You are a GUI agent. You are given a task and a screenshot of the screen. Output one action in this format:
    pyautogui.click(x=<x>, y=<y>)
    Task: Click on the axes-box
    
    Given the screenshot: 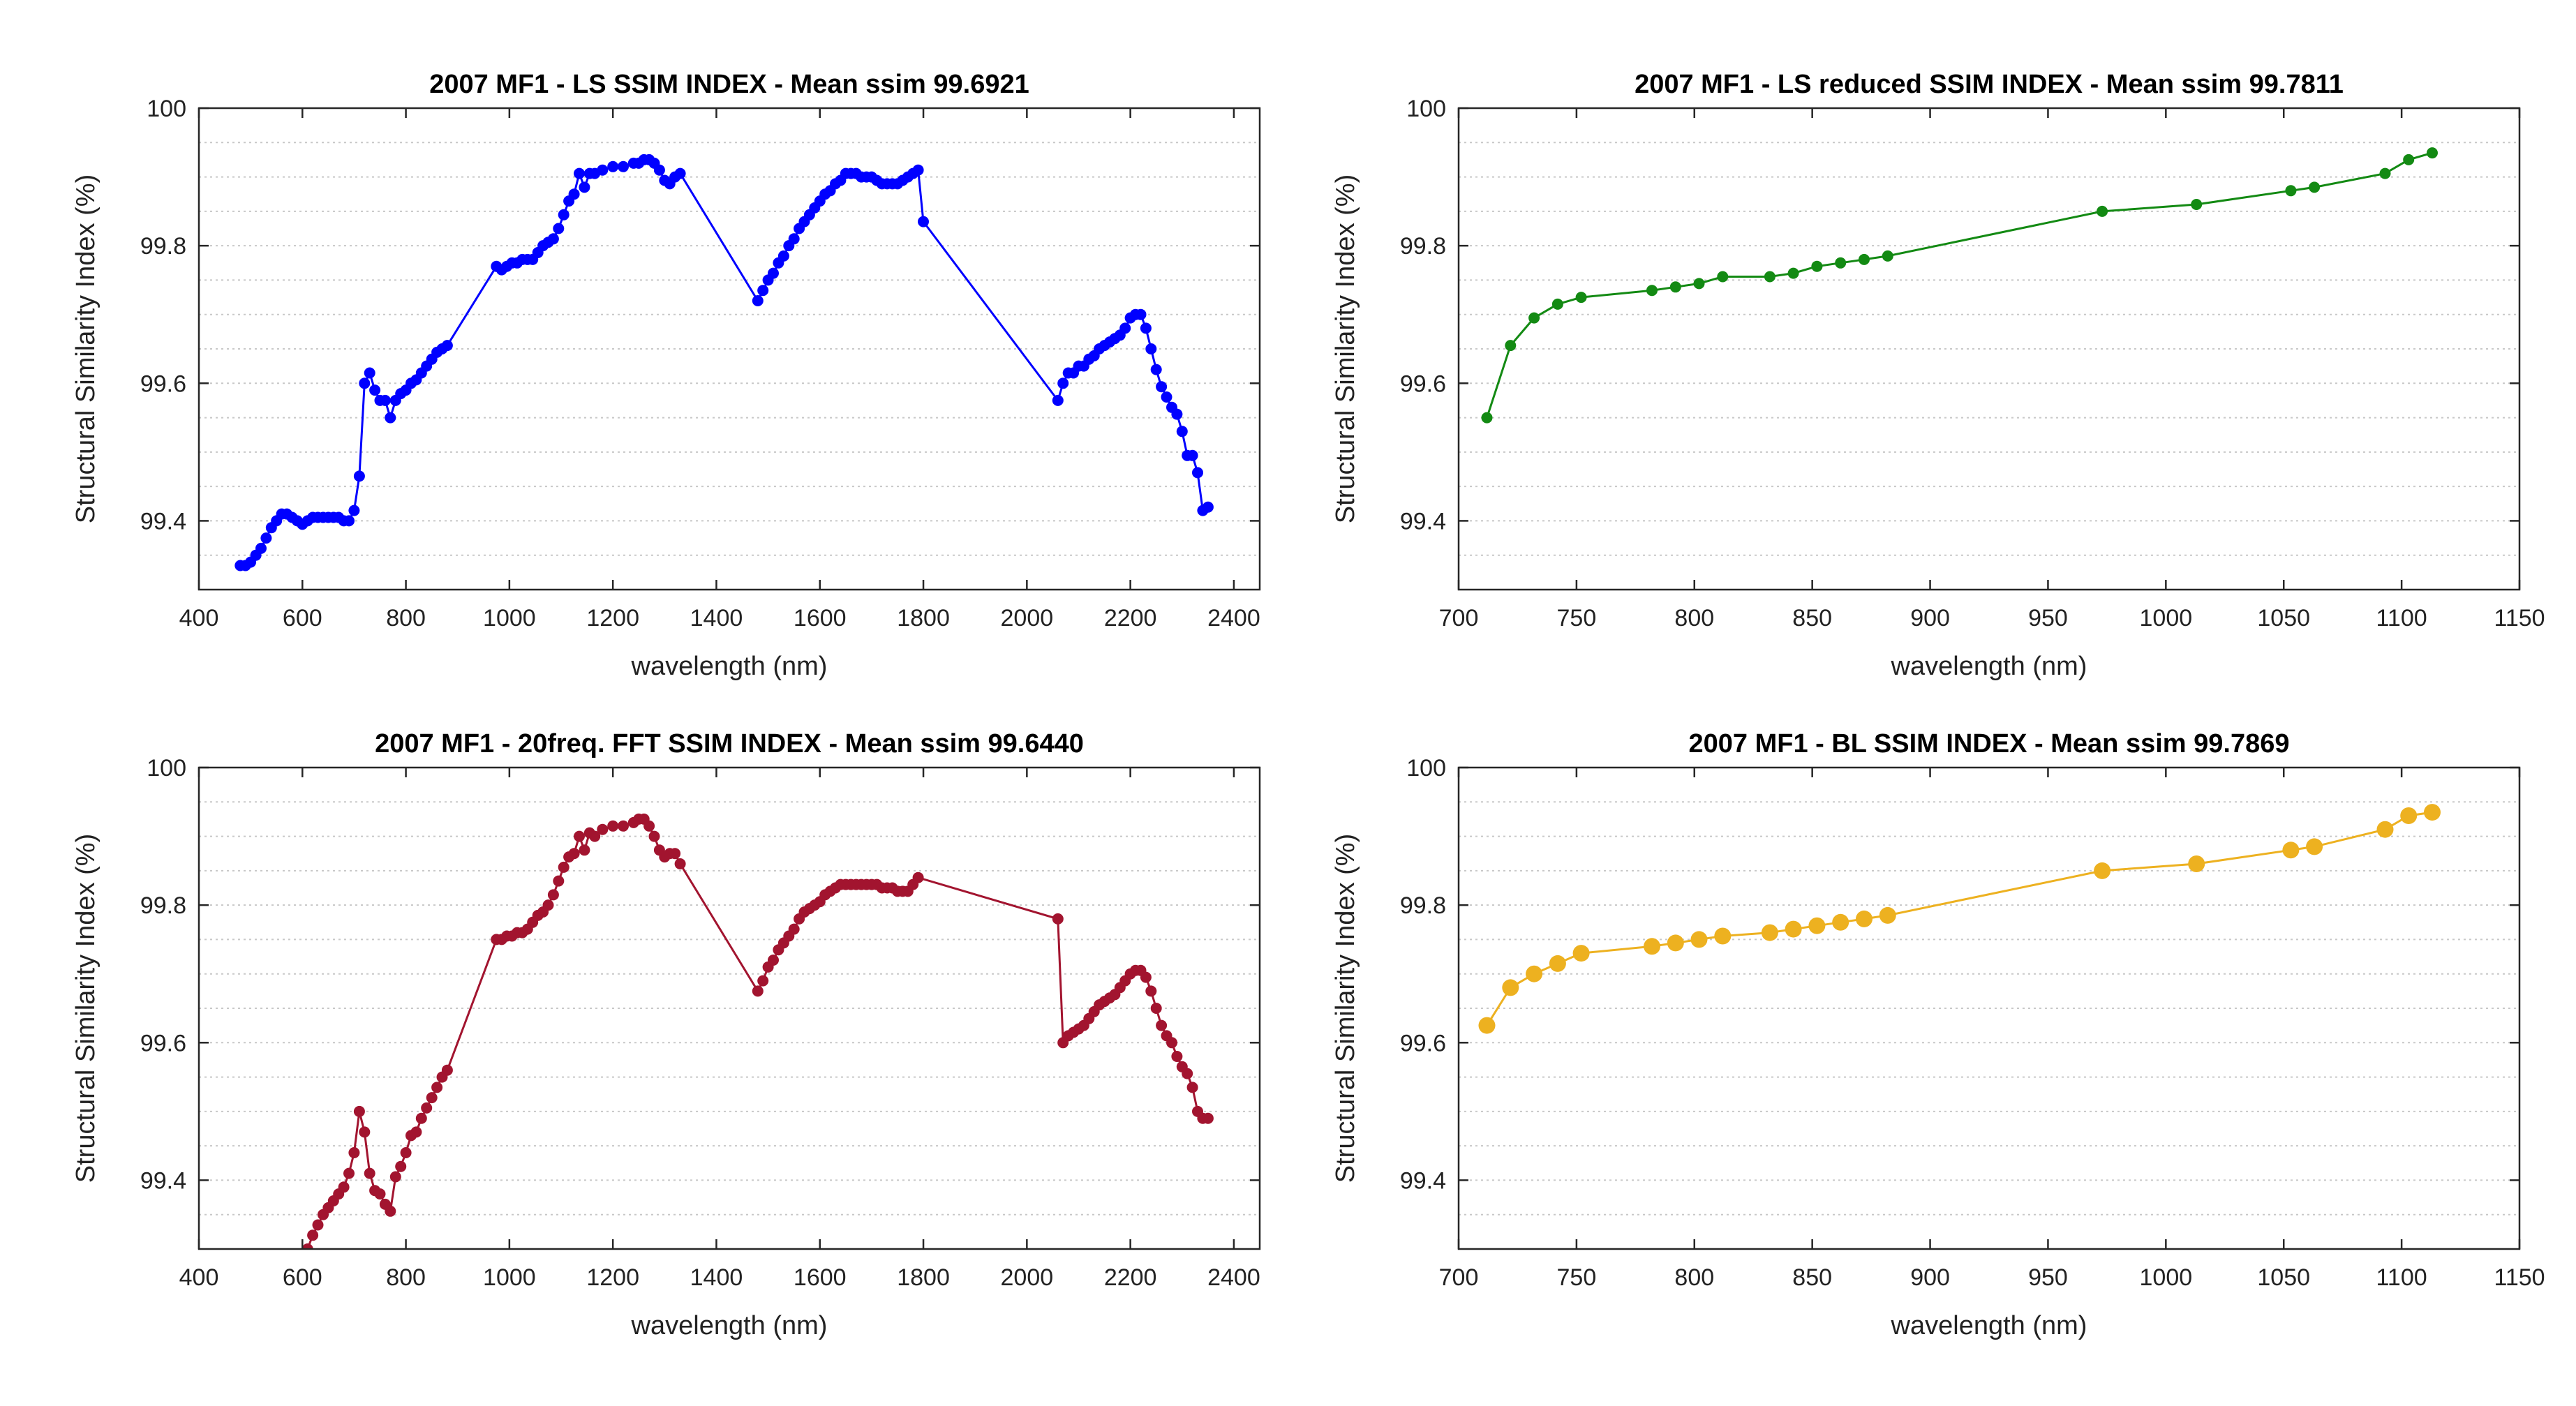 What is the action you would take?
    pyautogui.click(x=729, y=1008)
    